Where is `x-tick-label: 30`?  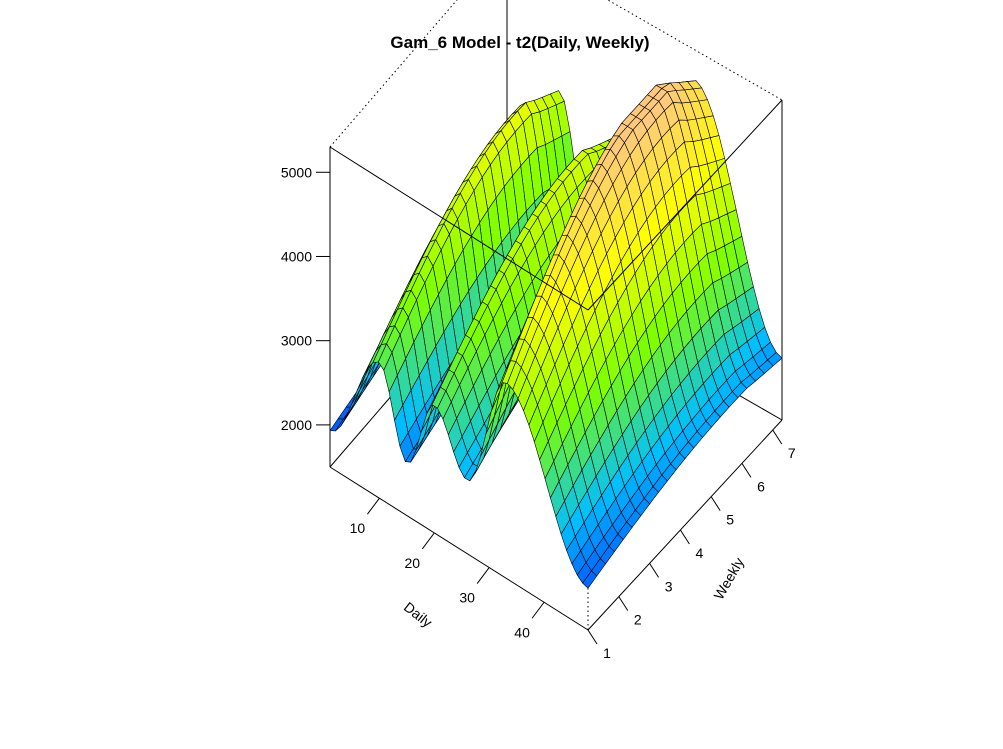 x-tick-label: 30 is located at coordinates (467, 598).